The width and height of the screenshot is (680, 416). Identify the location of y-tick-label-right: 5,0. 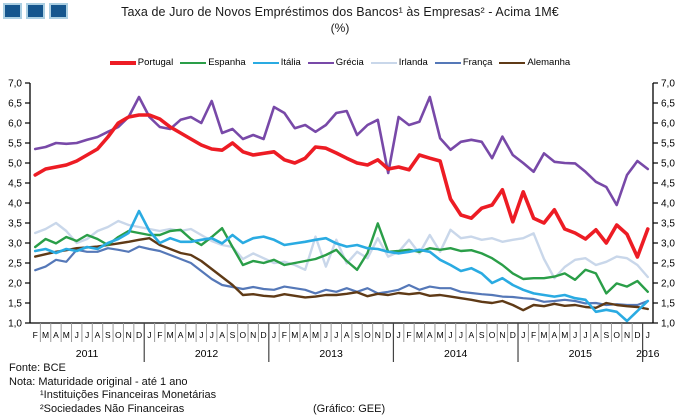
(668, 164).